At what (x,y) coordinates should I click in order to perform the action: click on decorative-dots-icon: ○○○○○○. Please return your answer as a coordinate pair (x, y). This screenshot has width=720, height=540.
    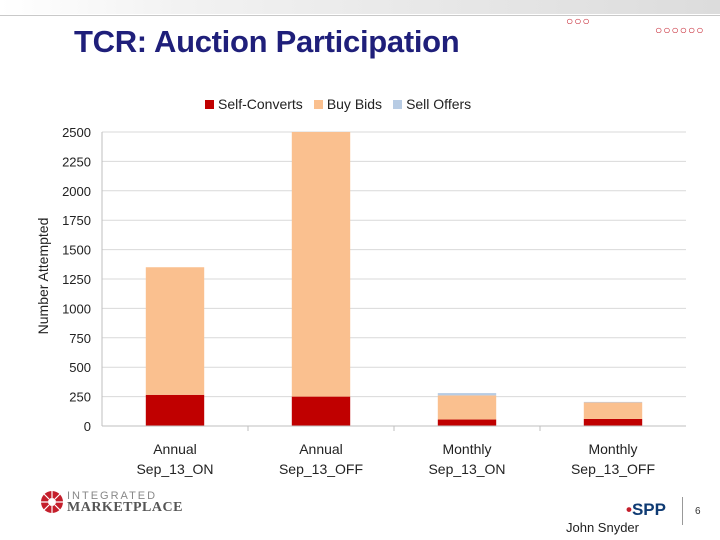
    Looking at the image, I should click on (680, 30).